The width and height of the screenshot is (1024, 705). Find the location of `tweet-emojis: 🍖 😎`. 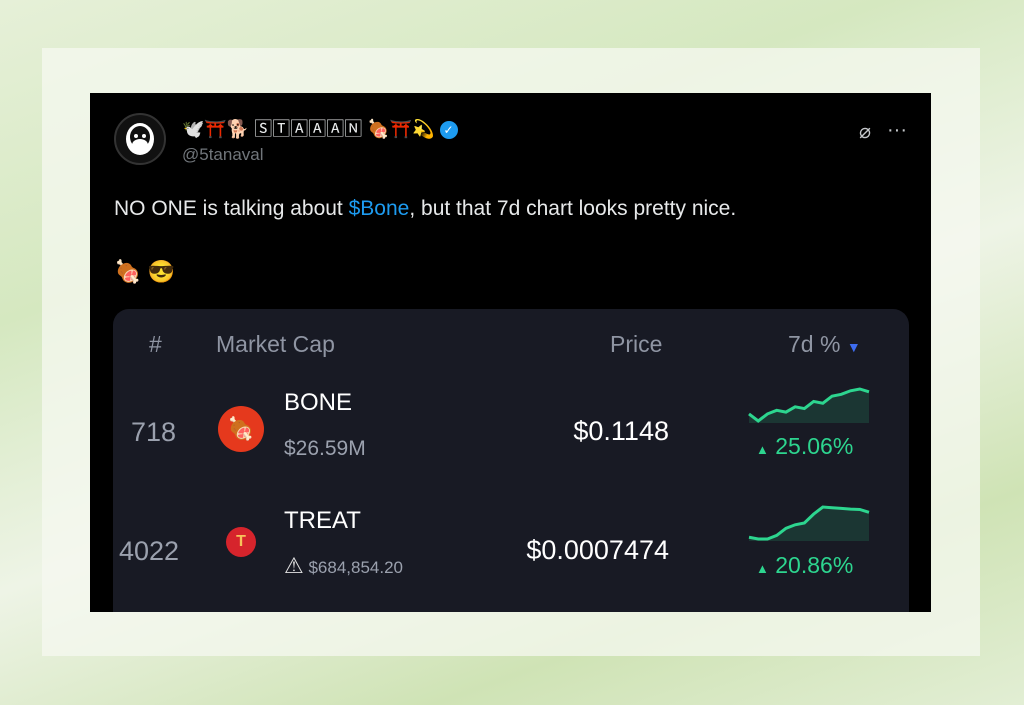

tweet-emojis: 🍖 😎 is located at coordinates (144, 271).